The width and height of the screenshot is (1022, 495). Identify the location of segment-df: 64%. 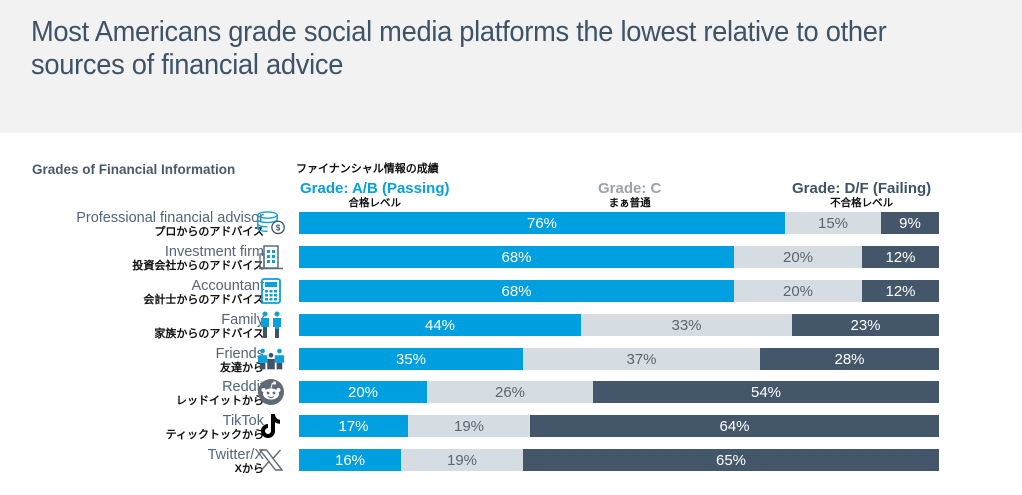
(734, 426).